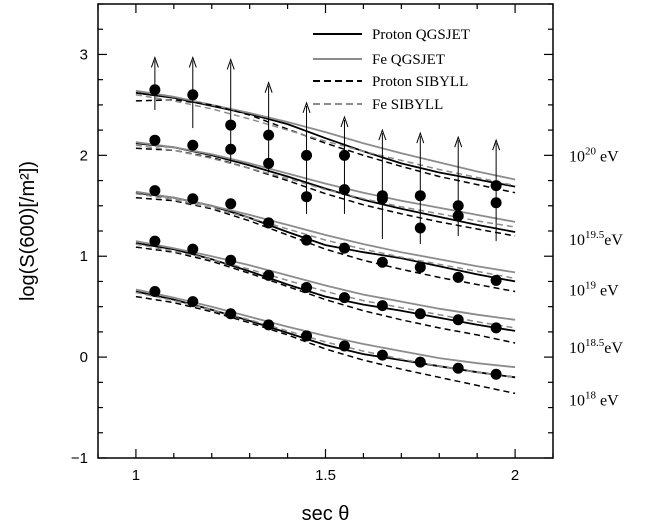 This screenshot has width=662, height=529. Describe the element at coordinates (326, 514) in the screenshot. I see `x-axis-title: sec θ` at that location.